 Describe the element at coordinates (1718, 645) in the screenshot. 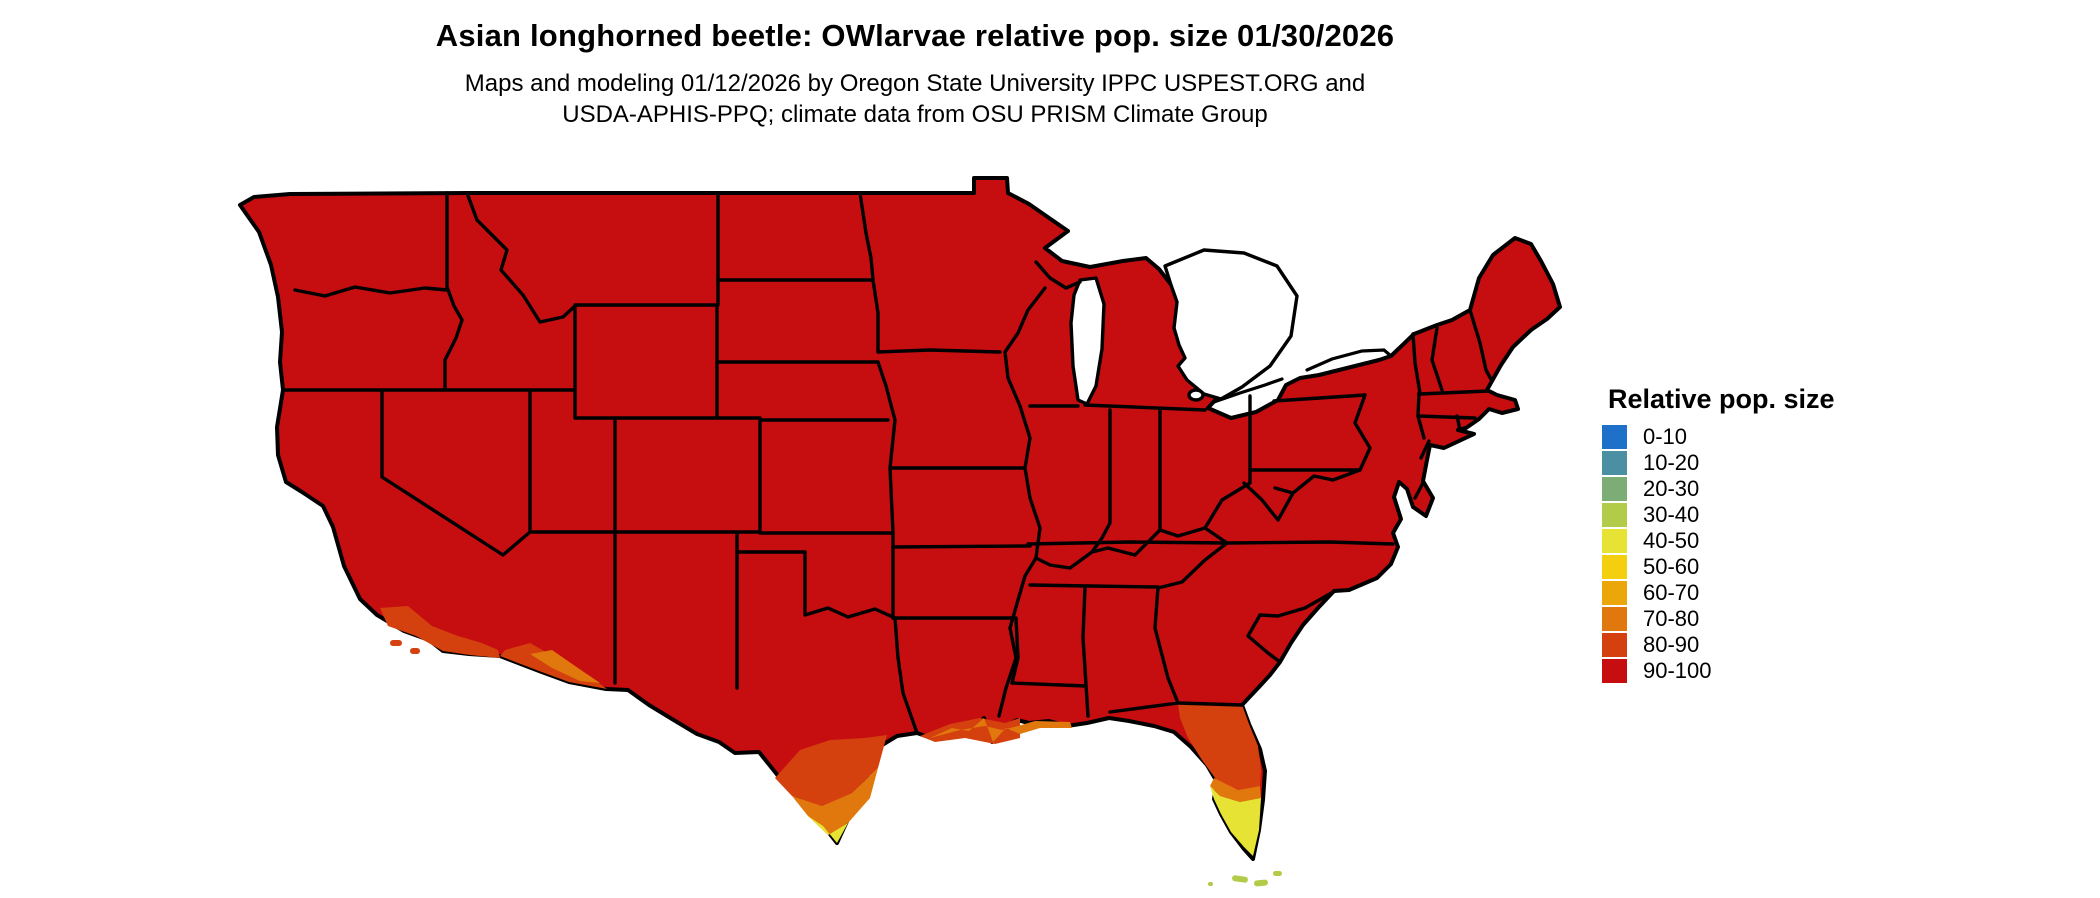

I see `legend-row: 80-90` at that location.